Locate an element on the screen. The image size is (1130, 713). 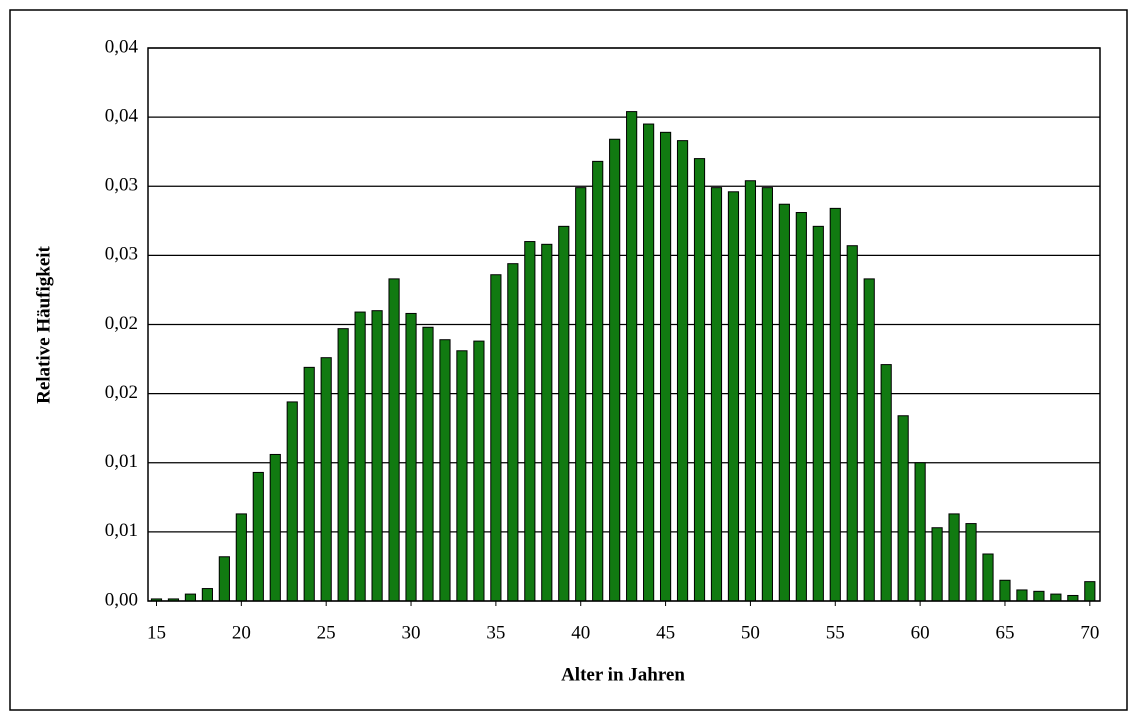
x-tick-label: 35 is located at coordinates (495, 632).